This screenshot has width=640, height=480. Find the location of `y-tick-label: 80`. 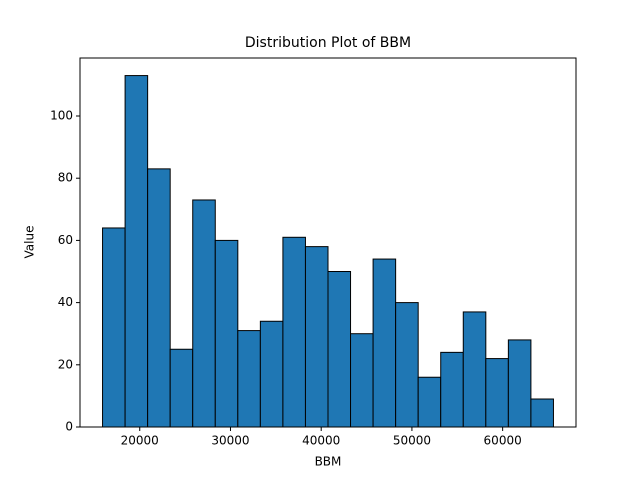

y-tick-label: 80 is located at coordinates (65, 178).